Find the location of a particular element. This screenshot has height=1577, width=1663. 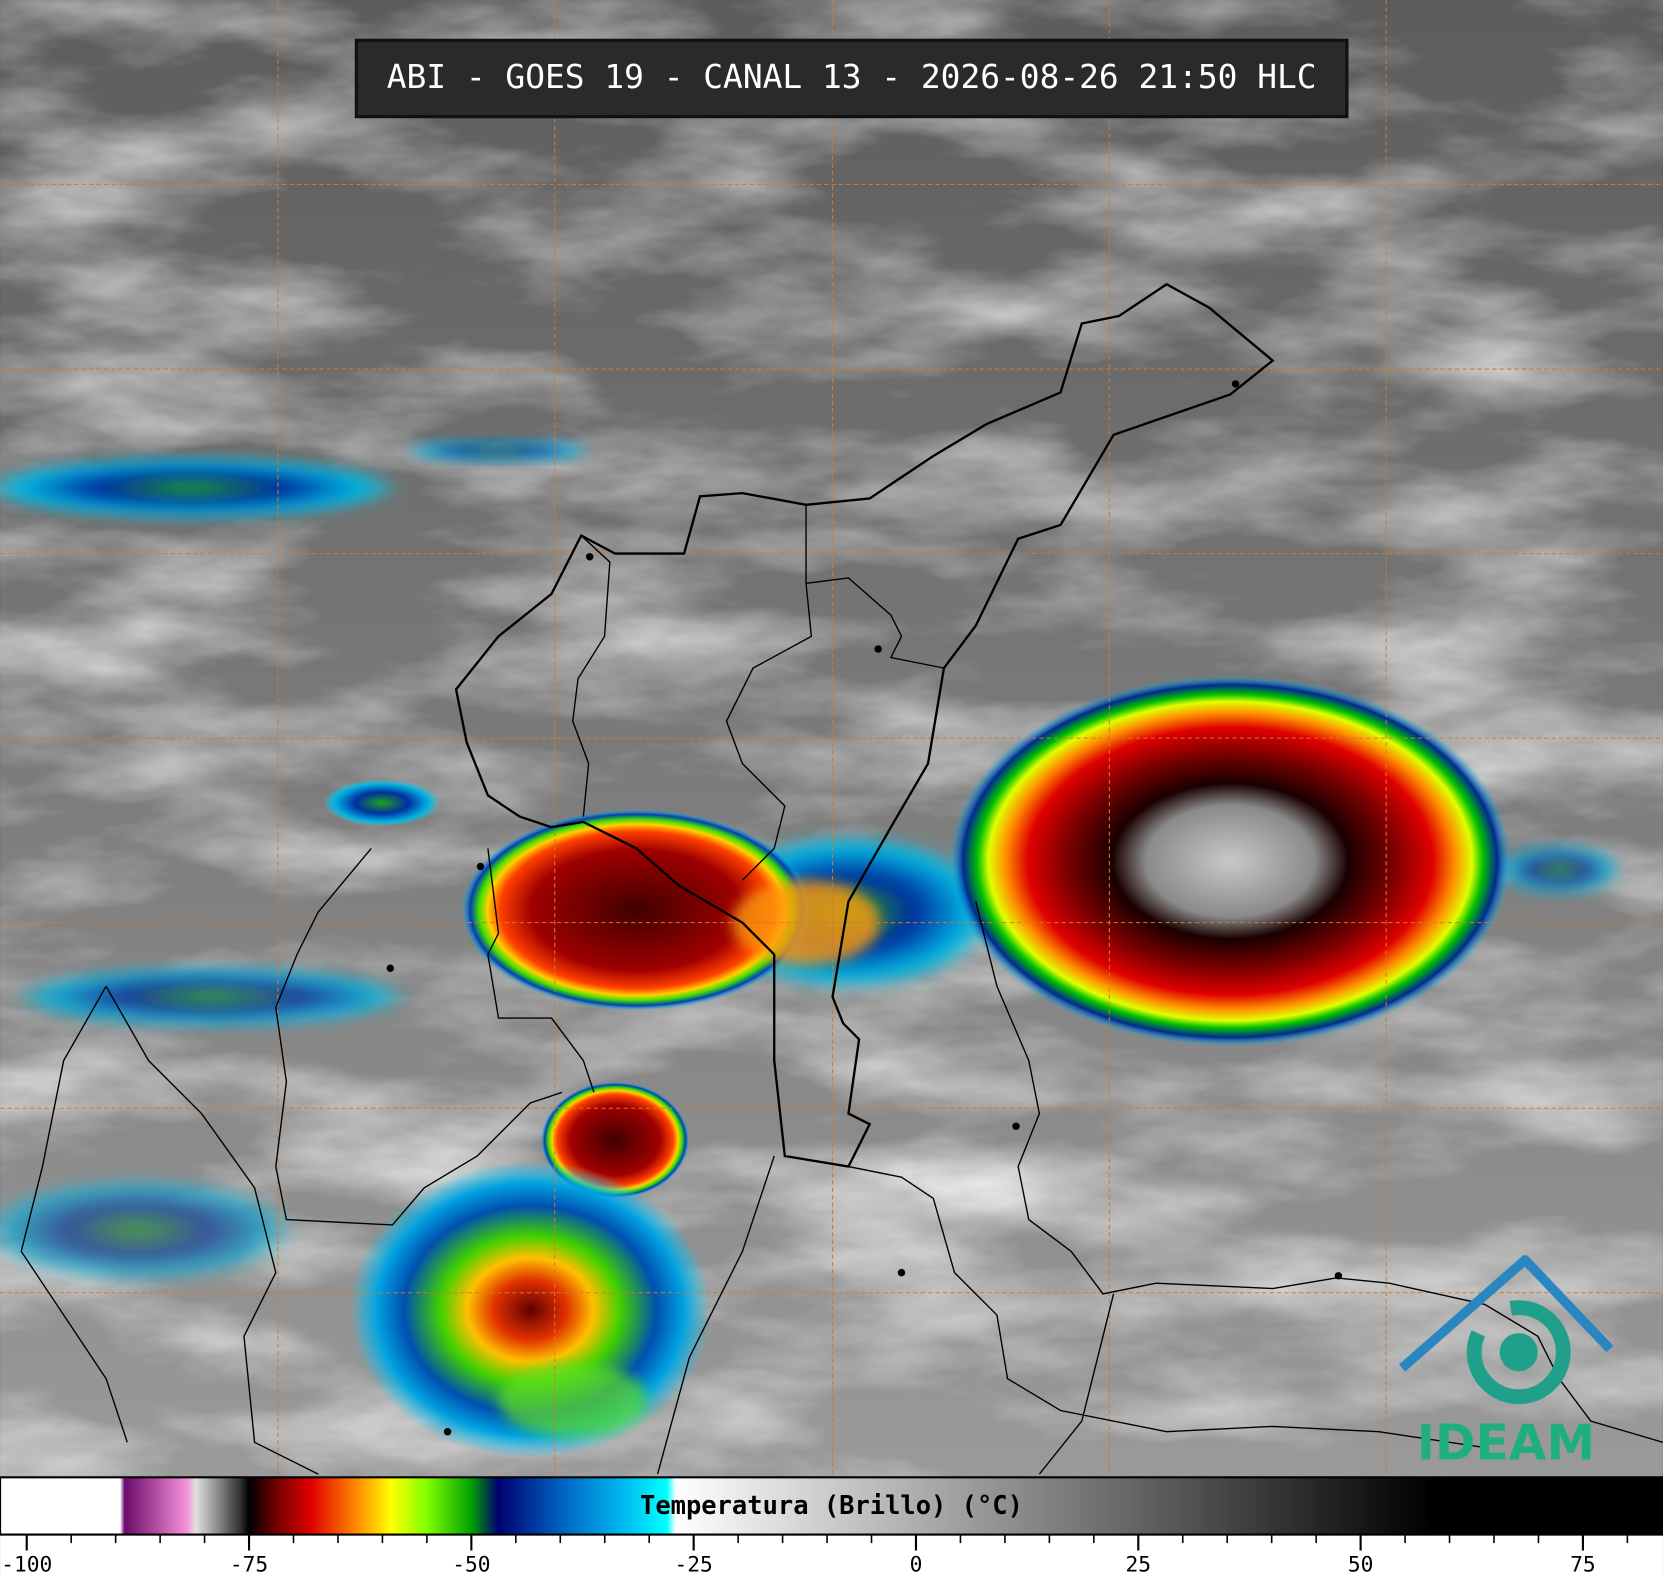

tick-label: 0 is located at coordinates (916, 1564).